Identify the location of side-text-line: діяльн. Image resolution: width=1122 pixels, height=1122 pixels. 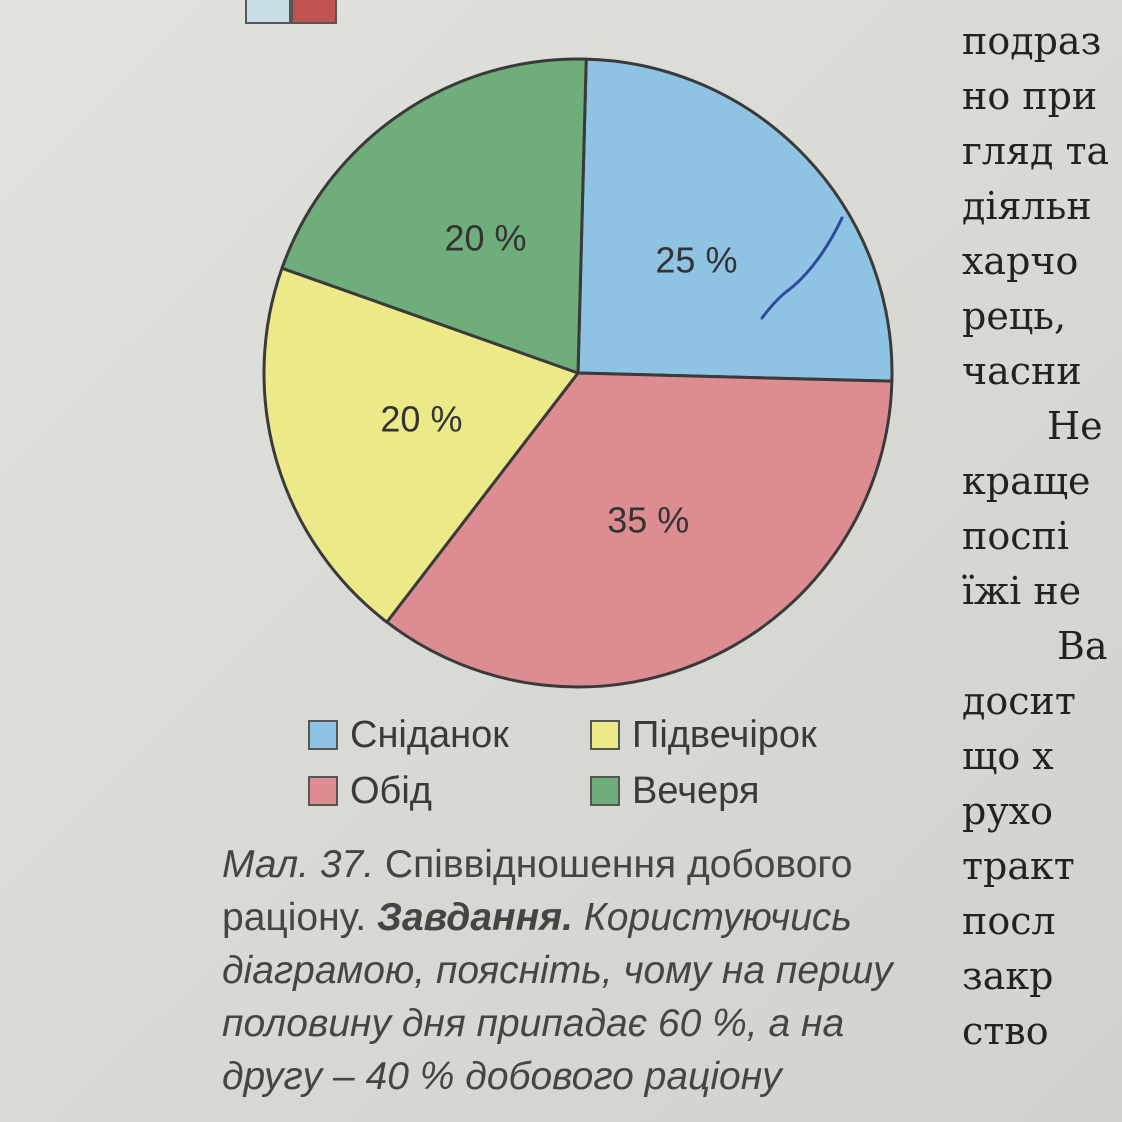
(1027, 206).